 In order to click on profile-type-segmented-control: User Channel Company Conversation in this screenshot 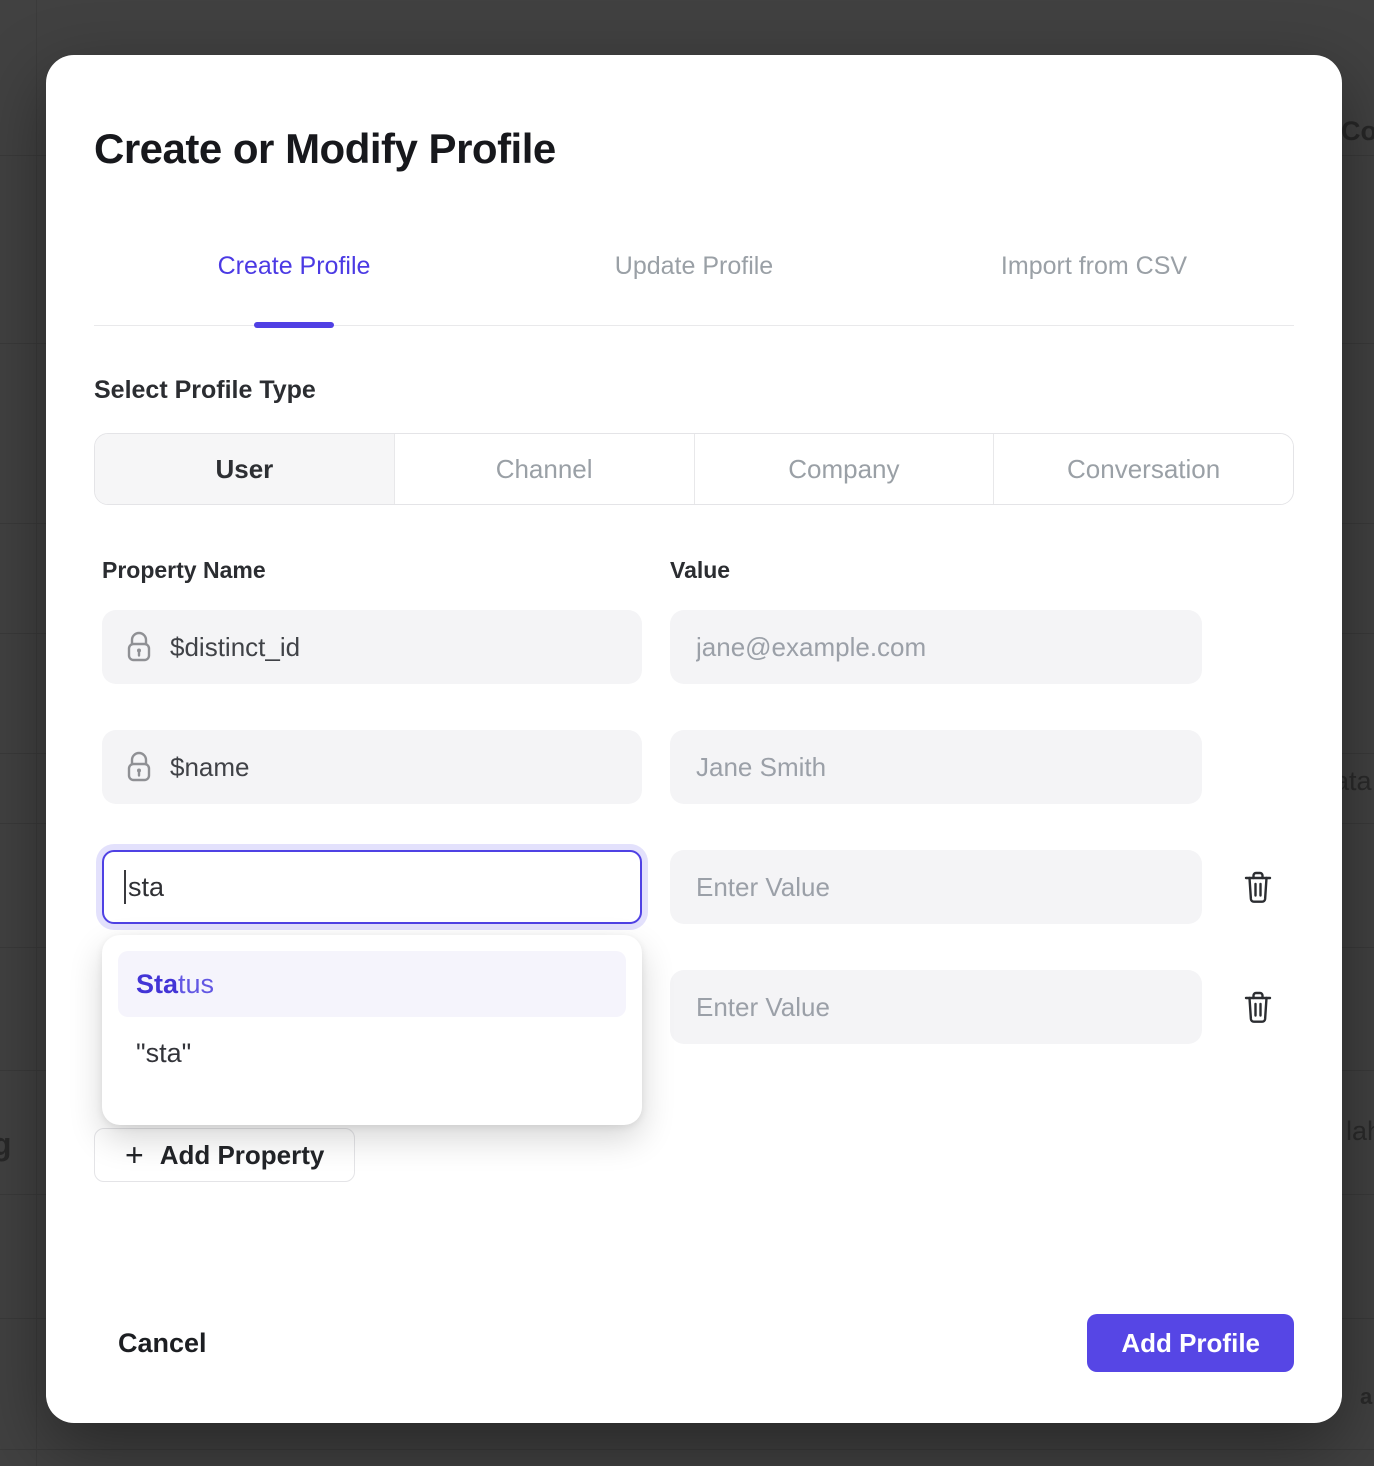, I will do `click(694, 469)`.